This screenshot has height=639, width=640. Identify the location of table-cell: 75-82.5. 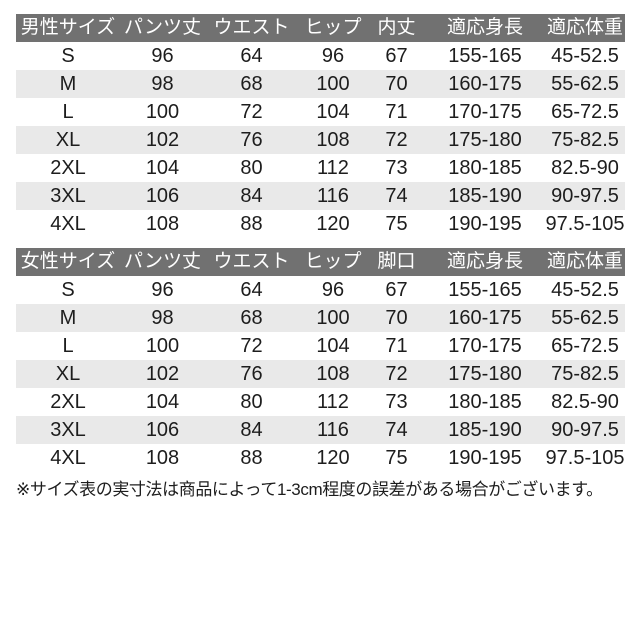
(585, 140).